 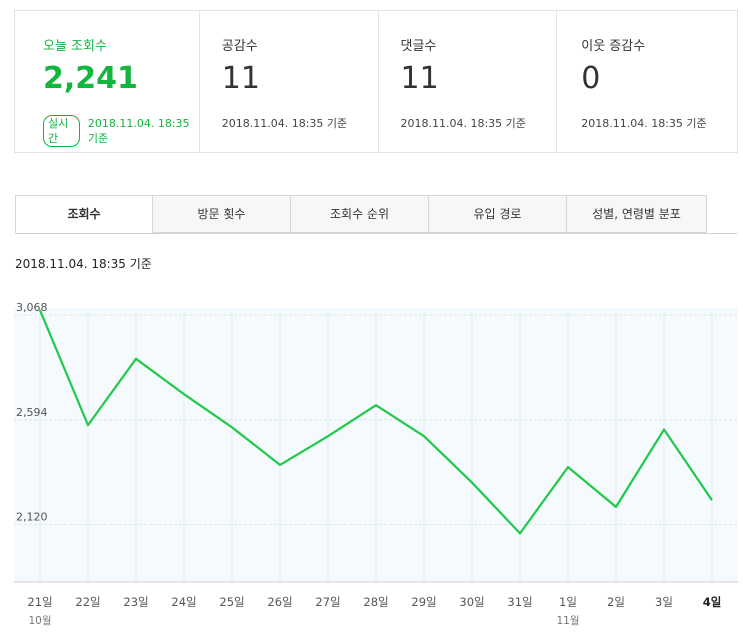 I want to click on tab-views: 조회수, so click(x=84, y=214).